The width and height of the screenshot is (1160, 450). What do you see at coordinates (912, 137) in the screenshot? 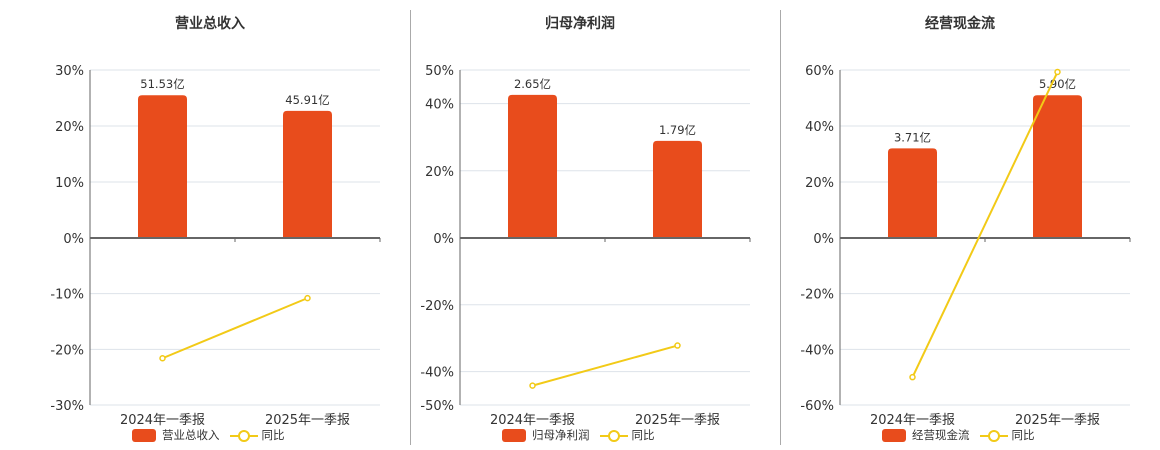
I see `bar-value-label: 3.71亿` at bounding box center [912, 137].